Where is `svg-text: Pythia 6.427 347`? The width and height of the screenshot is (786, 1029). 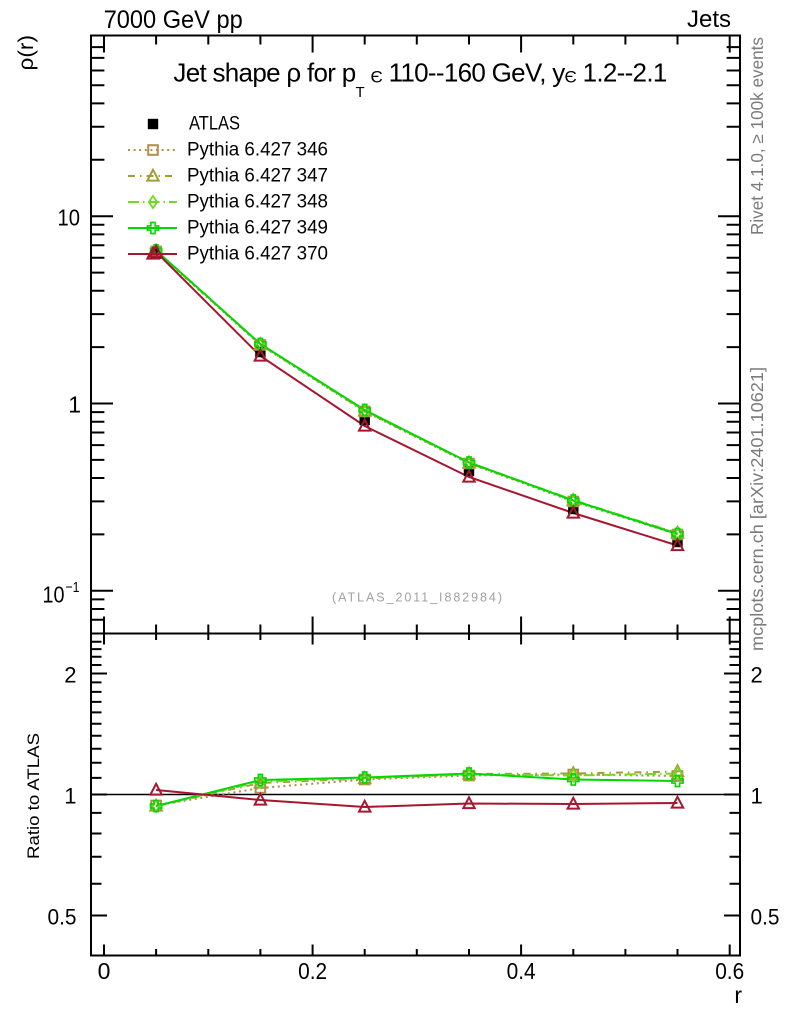 svg-text: Pythia 6.427 347 is located at coordinates (257, 176).